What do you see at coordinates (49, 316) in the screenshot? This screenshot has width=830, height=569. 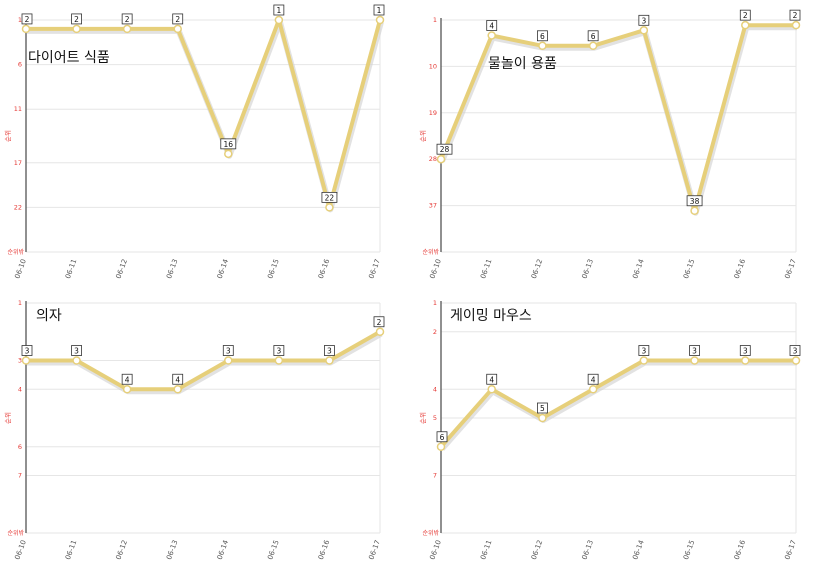 I see `chart-title: 의자` at bounding box center [49, 316].